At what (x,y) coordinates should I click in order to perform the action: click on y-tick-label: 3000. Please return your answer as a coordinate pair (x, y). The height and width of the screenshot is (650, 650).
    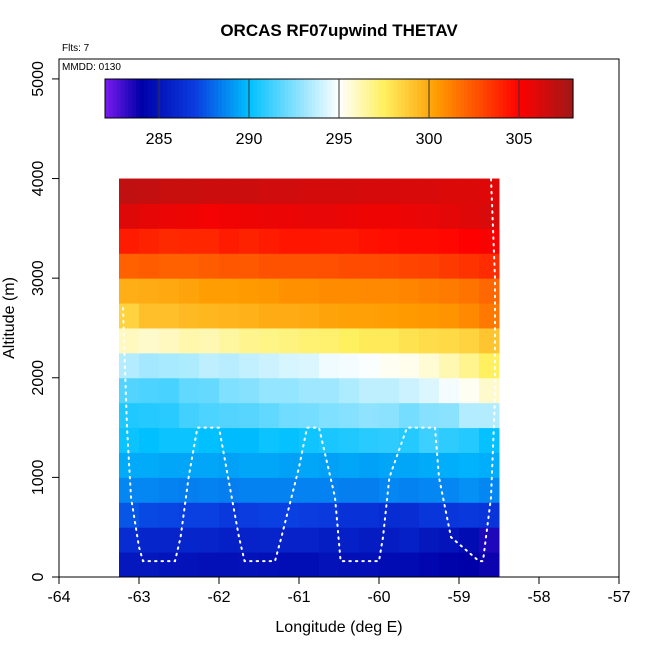
    Looking at the image, I should click on (38, 278).